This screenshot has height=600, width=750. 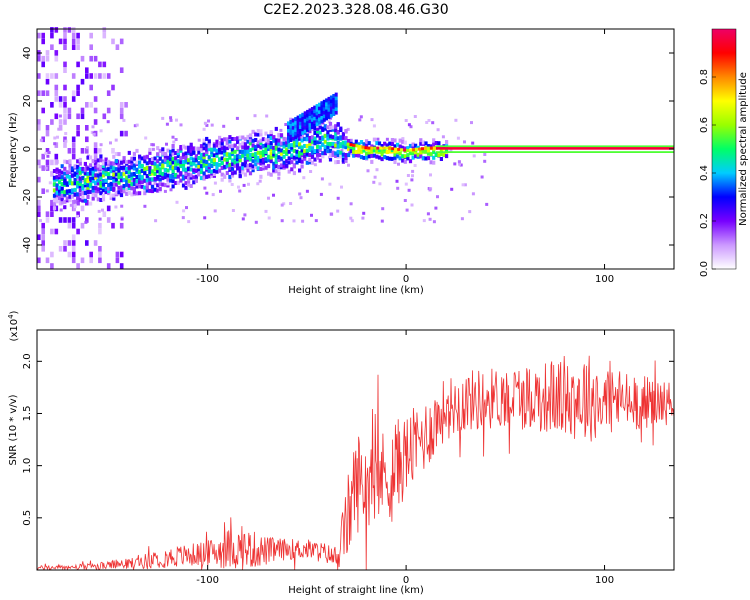 I want to click on colorbar-tick-label: 0.6, so click(x=704, y=125).